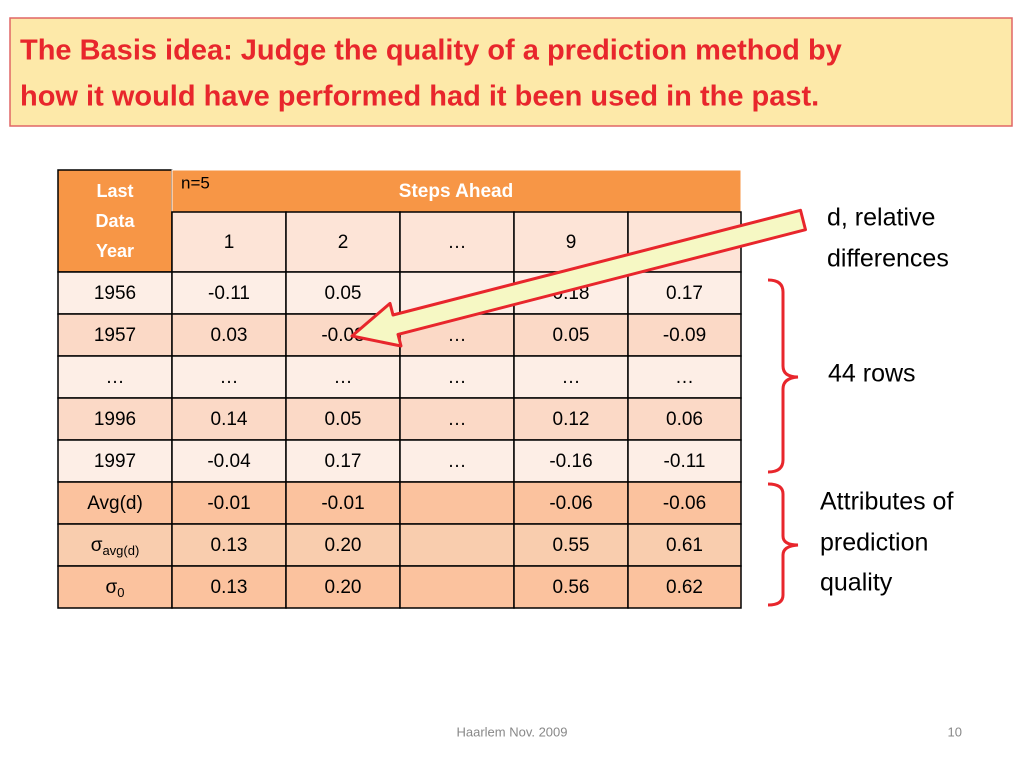 This screenshot has height=768, width=1024. Describe the element at coordinates (120, 592) in the screenshot. I see `subscript: 0` at that location.